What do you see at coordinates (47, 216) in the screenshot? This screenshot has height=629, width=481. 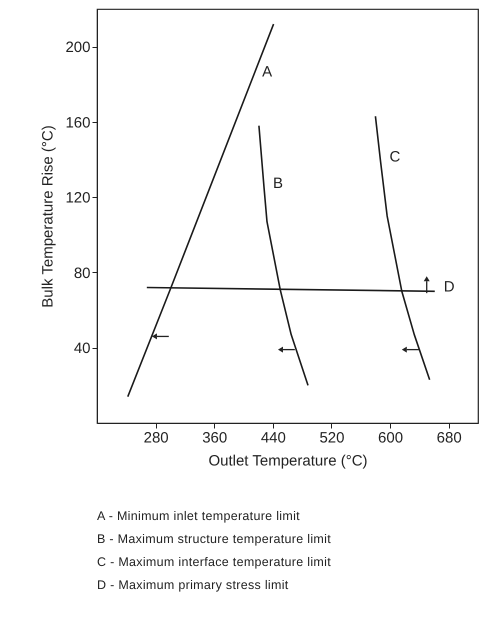 I see `y-axis-title: Bulk Temperature Rise (°C)` at bounding box center [47, 216].